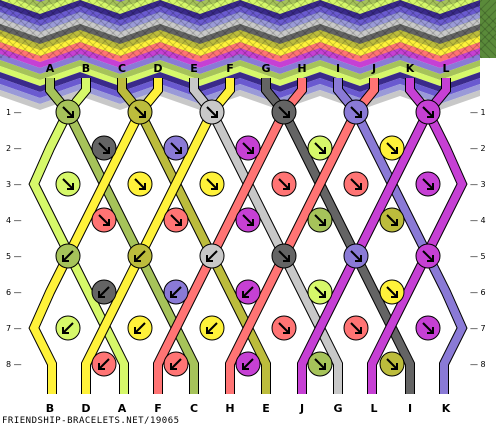  What do you see at coordinates (445, 68) in the screenshot?
I see `top-label-l: L` at bounding box center [445, 68].